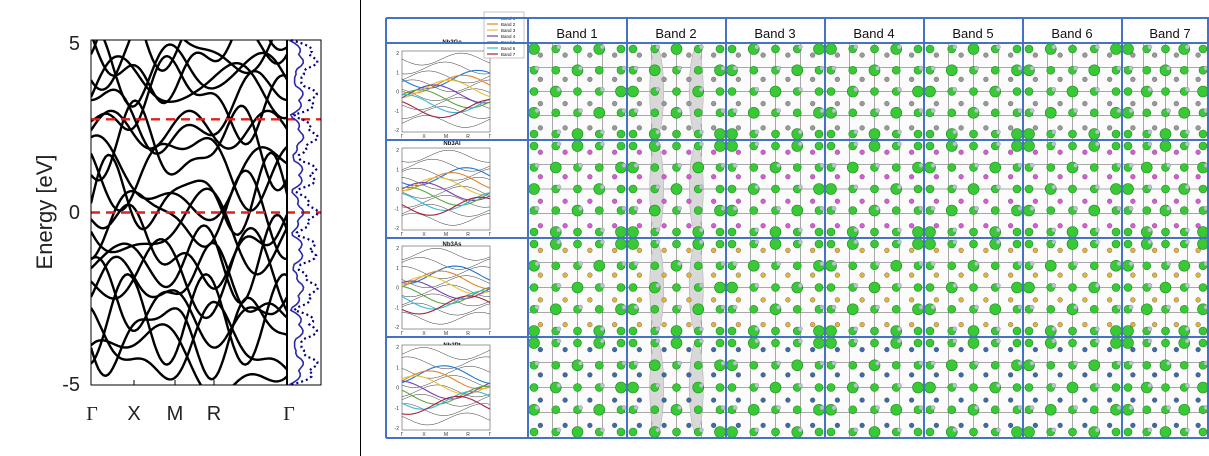 The width and height of the screenshot is (1209, 456). I want to click on mini-x-tick: M, so click(446, 334).